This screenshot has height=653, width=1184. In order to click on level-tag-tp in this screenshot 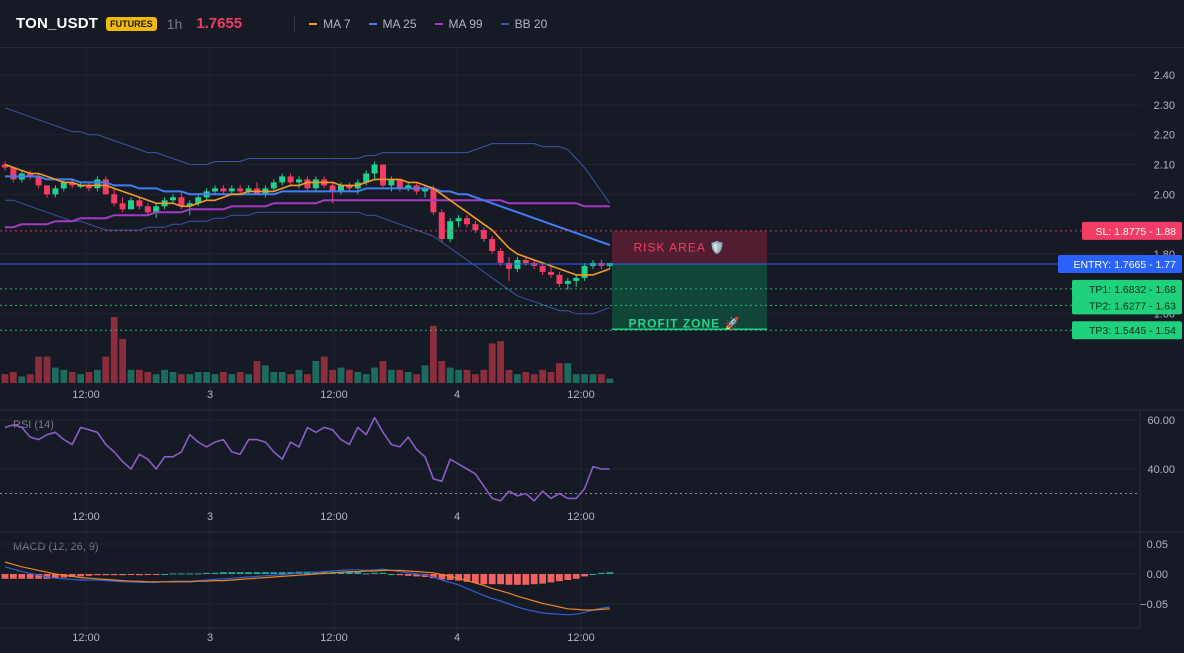, I will do `click(1127, 305)`.